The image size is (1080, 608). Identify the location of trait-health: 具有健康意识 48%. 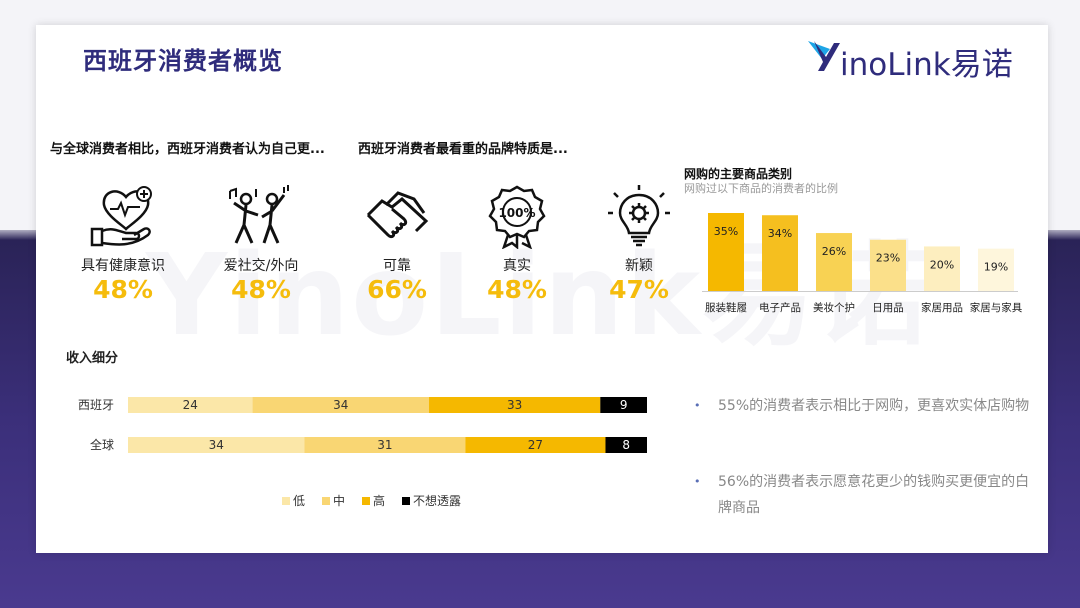
(123, 244).